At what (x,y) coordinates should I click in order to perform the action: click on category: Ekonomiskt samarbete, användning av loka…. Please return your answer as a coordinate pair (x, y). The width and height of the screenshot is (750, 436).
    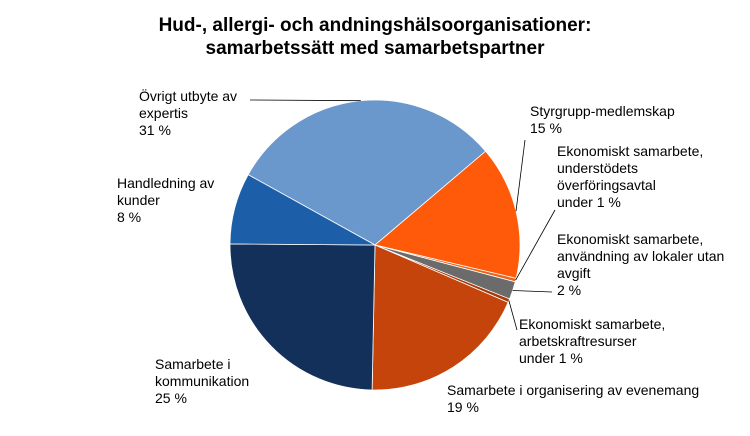
    Looking at the image, I should click on (641, 256).